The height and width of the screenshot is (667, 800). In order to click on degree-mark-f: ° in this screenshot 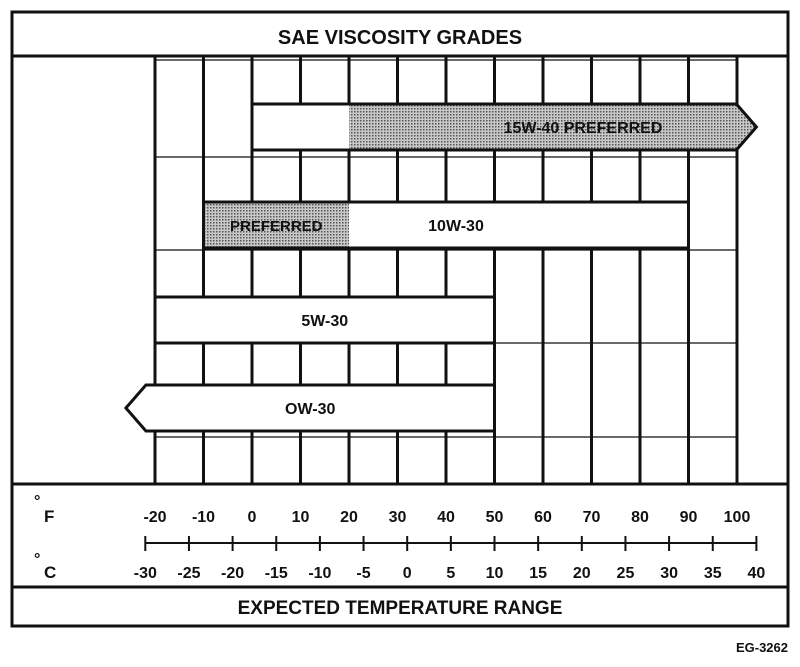, I will do `click(37, 501)`.